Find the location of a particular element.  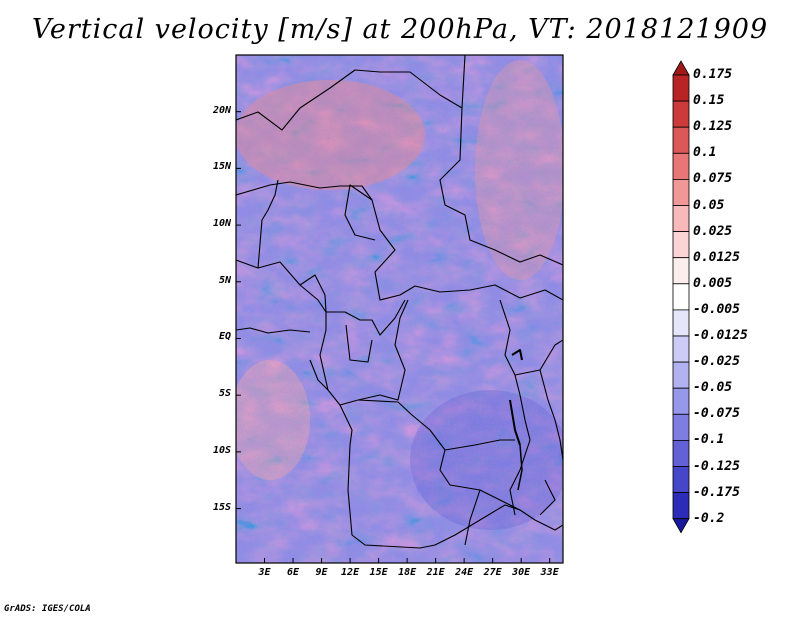

lon-label: 12E is located at coordinates (350, 572).